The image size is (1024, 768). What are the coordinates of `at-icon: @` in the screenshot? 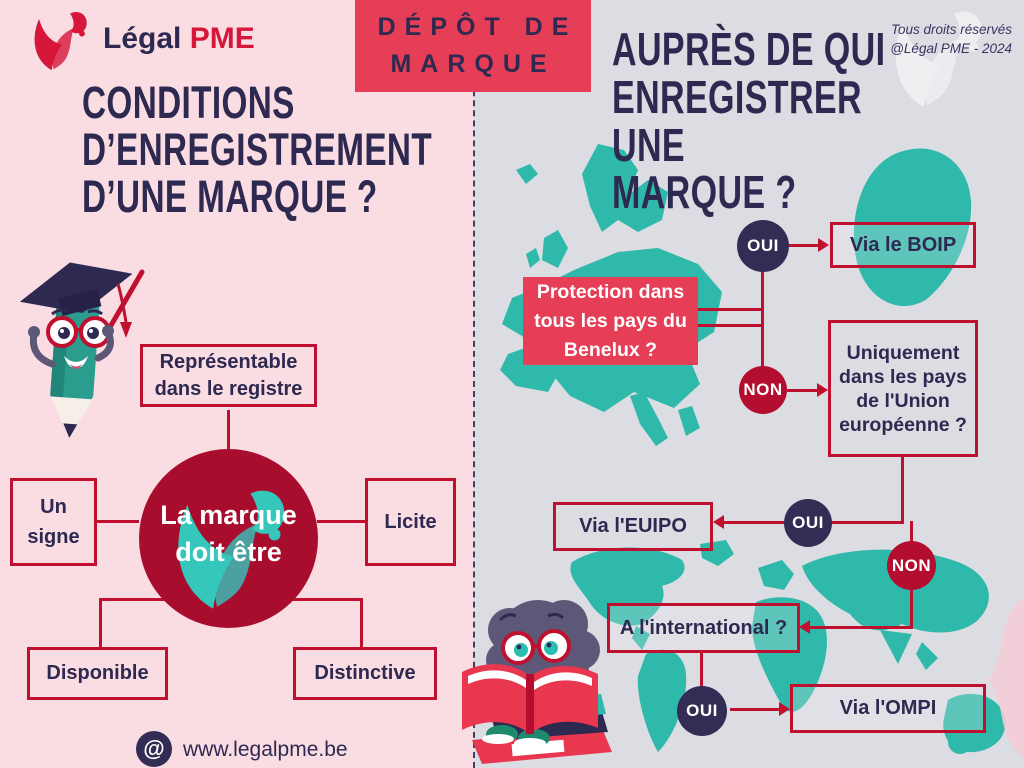 It's located at (154, 749).